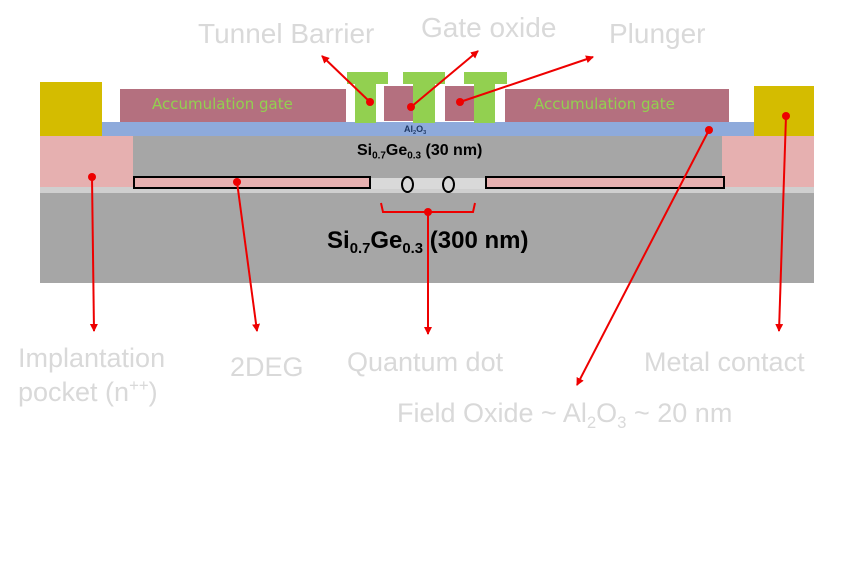  Describe the element at coordinates (784, 111) in the screenshot. I see `metal-contact-right` at that location.